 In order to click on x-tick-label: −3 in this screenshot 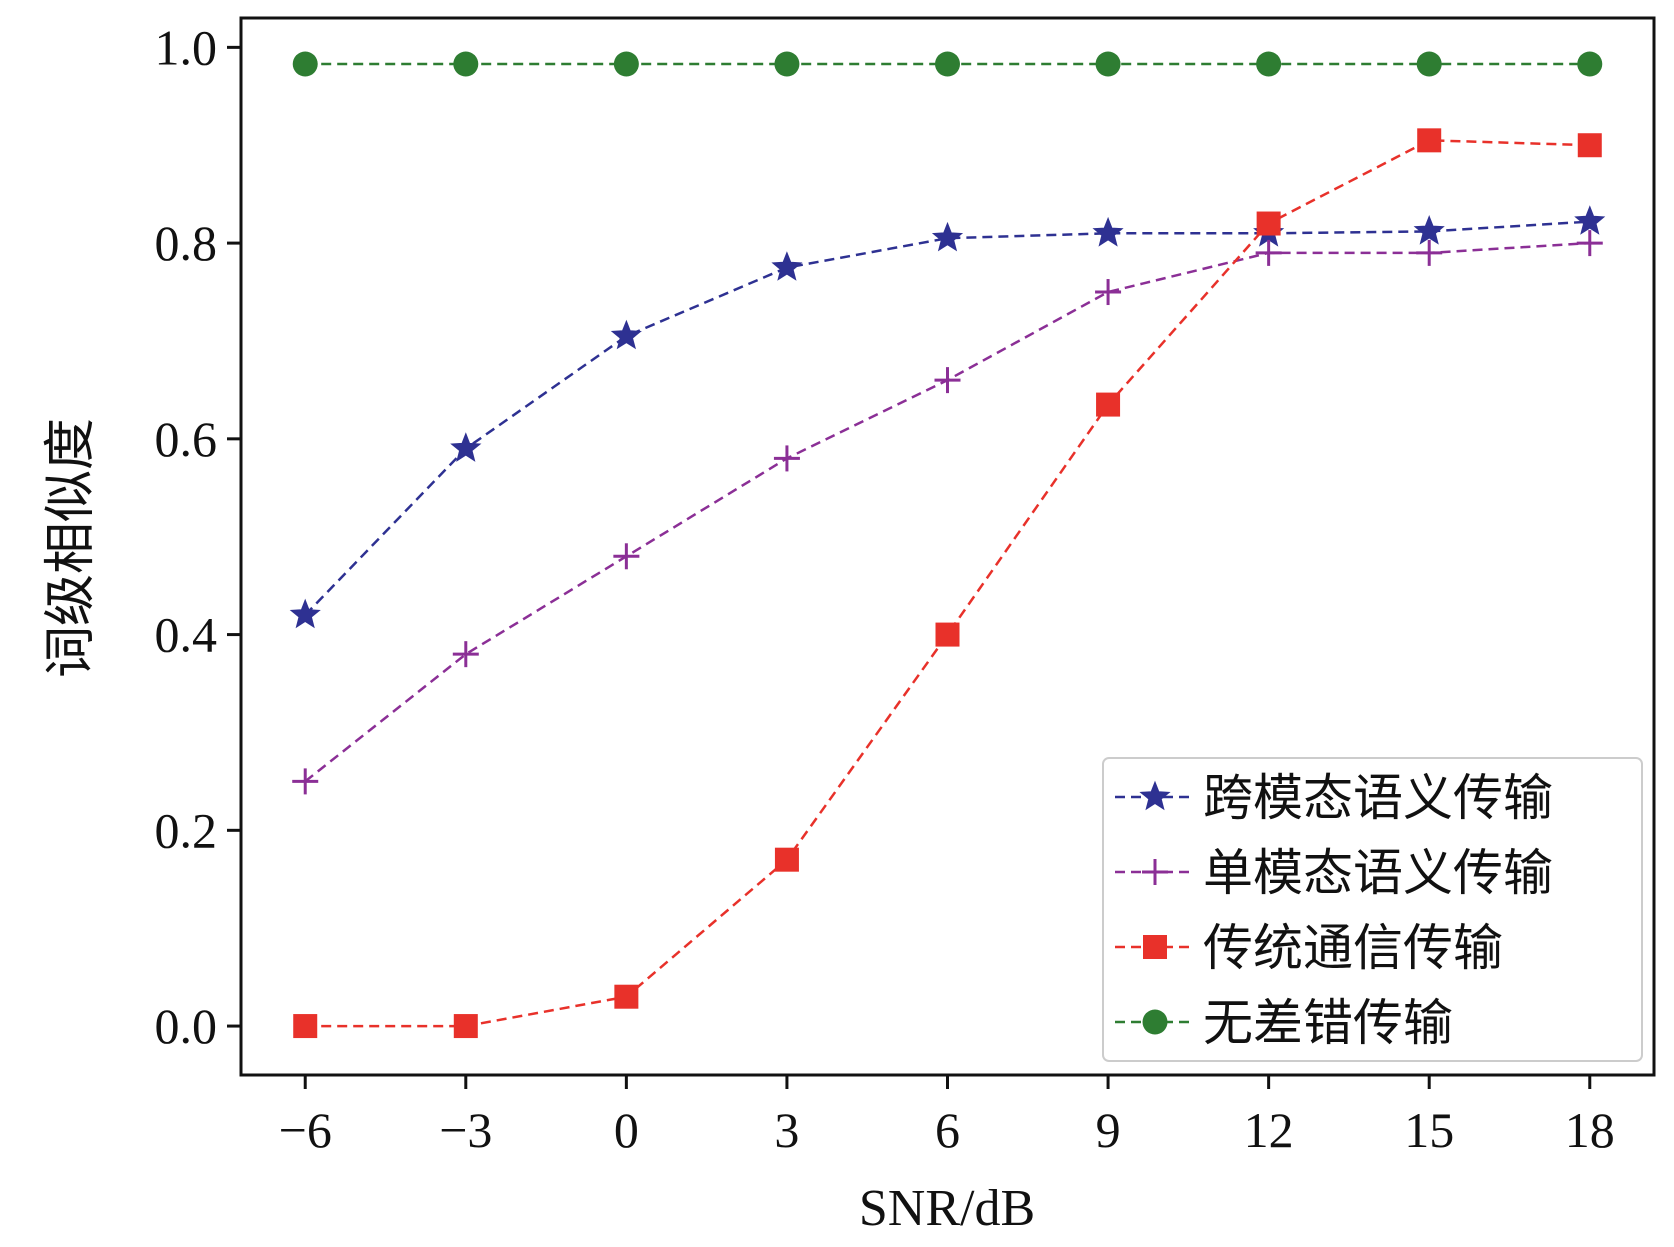, I will do `click(465, 1130)`.